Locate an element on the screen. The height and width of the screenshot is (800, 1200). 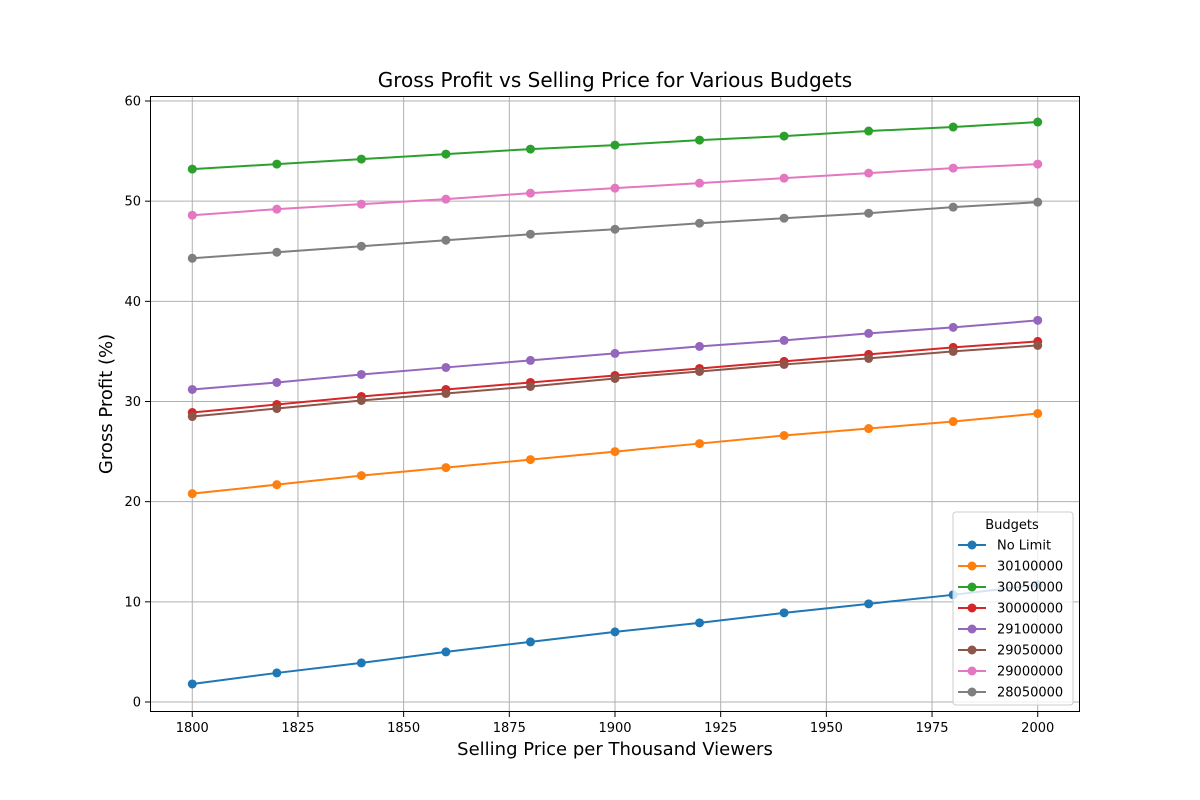
legend-entry: 30000000 is located at coordinates (1010, 609).